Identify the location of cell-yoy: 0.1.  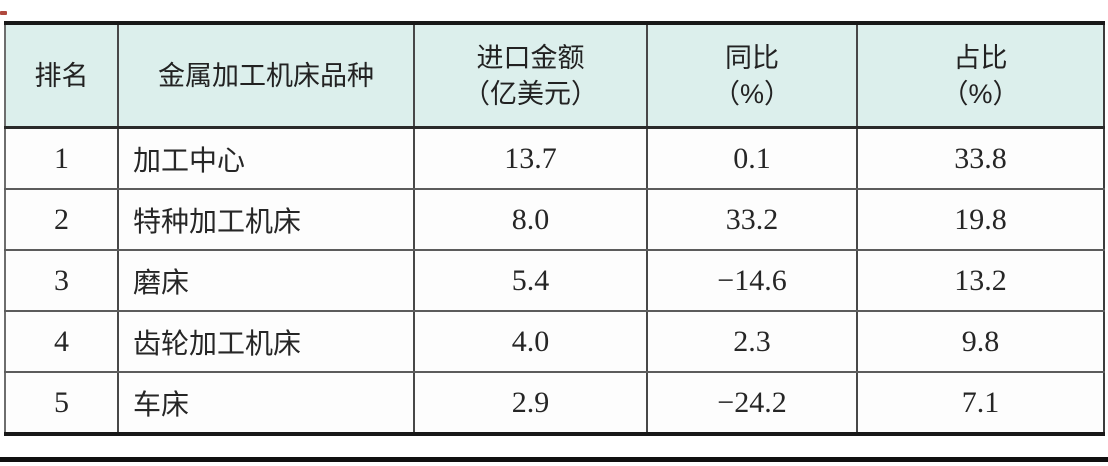
(751, 158).